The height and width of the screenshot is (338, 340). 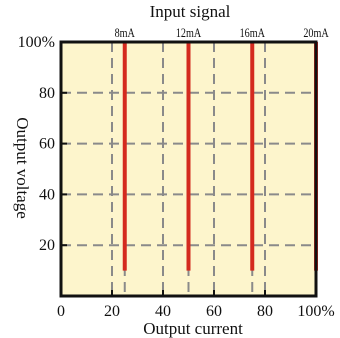 What do you see at coordinates (222, 33) in the screenshot?
I see `signal-labels: 8mA 12mA 16mA 20mA` at bounding box center [222, 33].